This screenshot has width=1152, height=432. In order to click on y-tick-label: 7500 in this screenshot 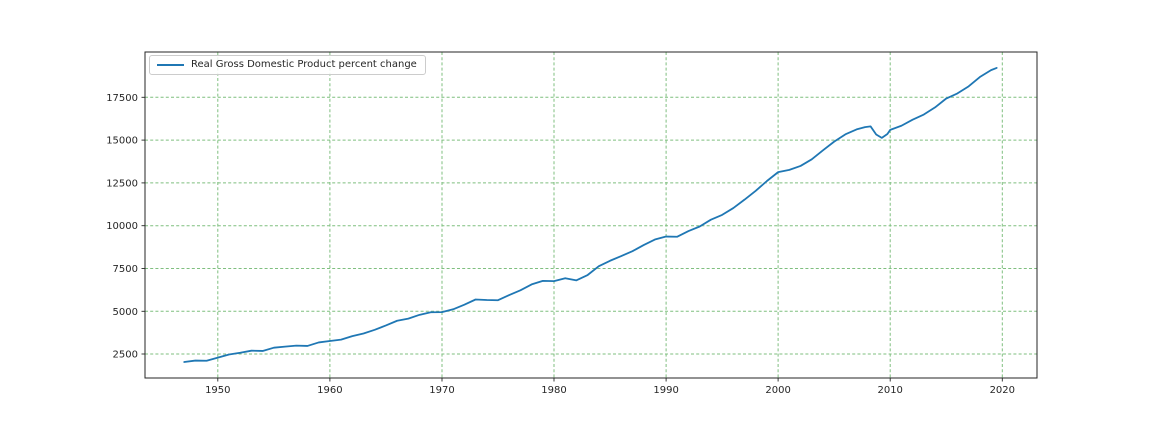, I will do `click(125, 269)`.